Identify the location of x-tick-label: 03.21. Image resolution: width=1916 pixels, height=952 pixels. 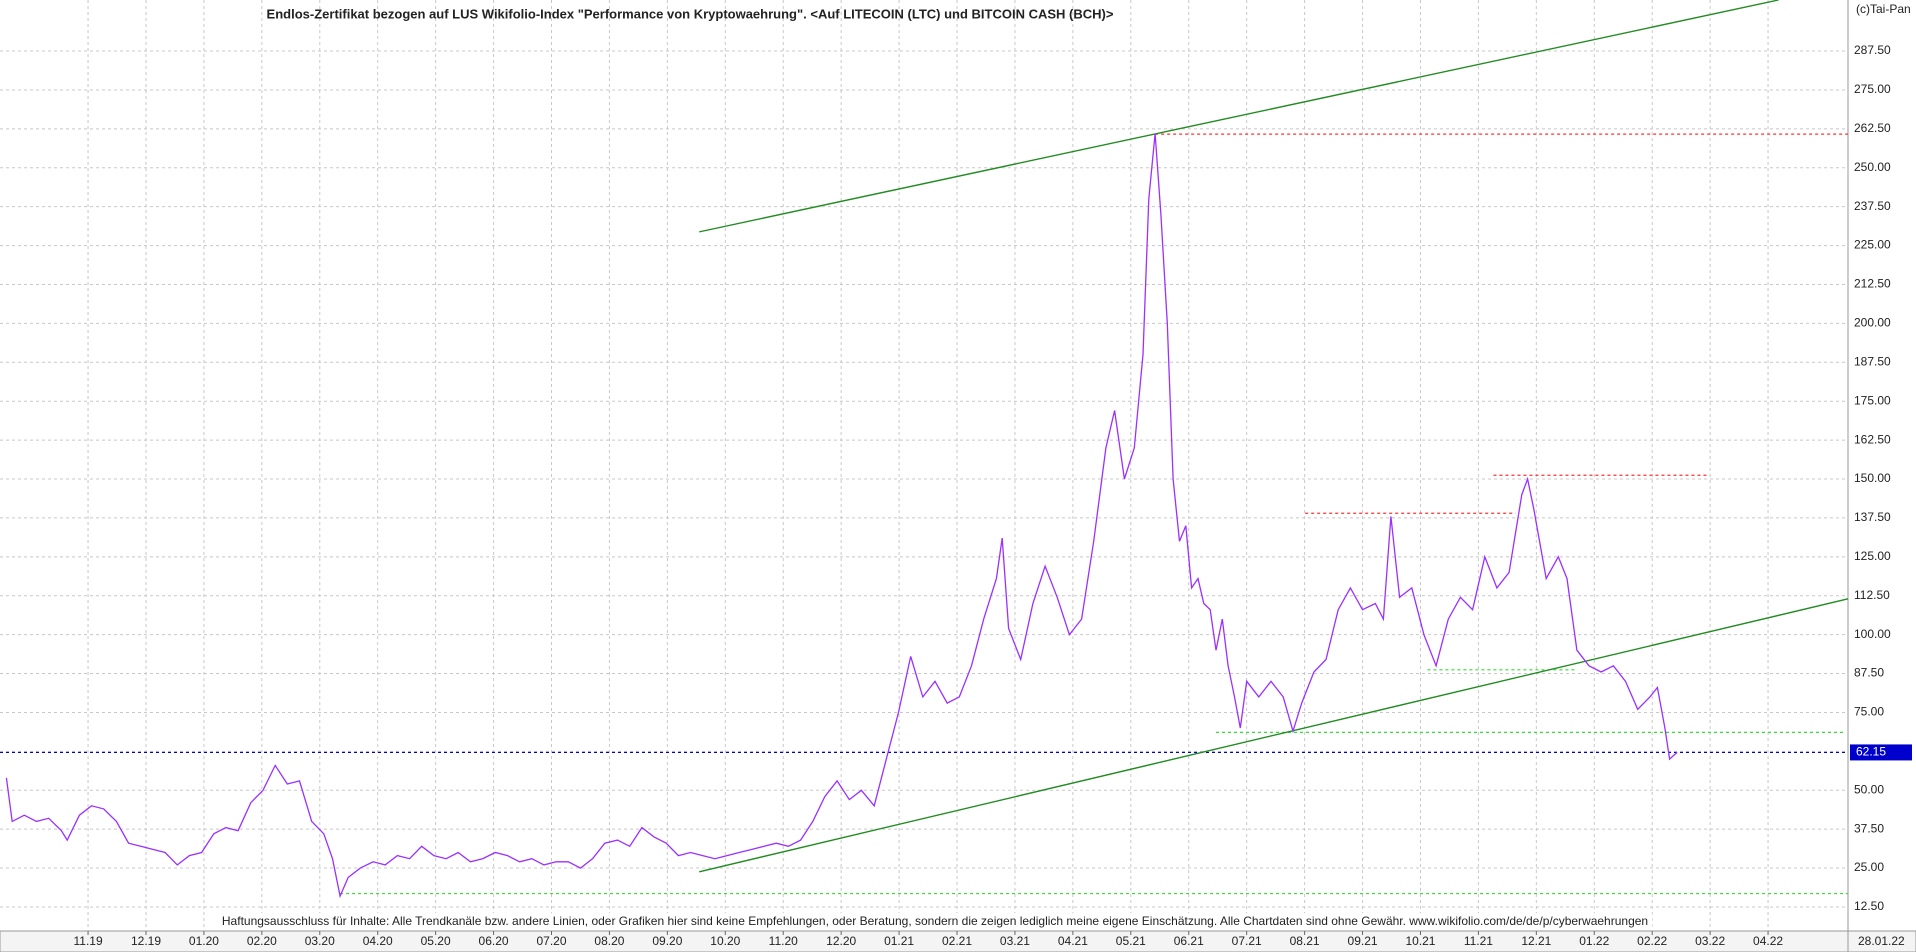
(1015, 941).